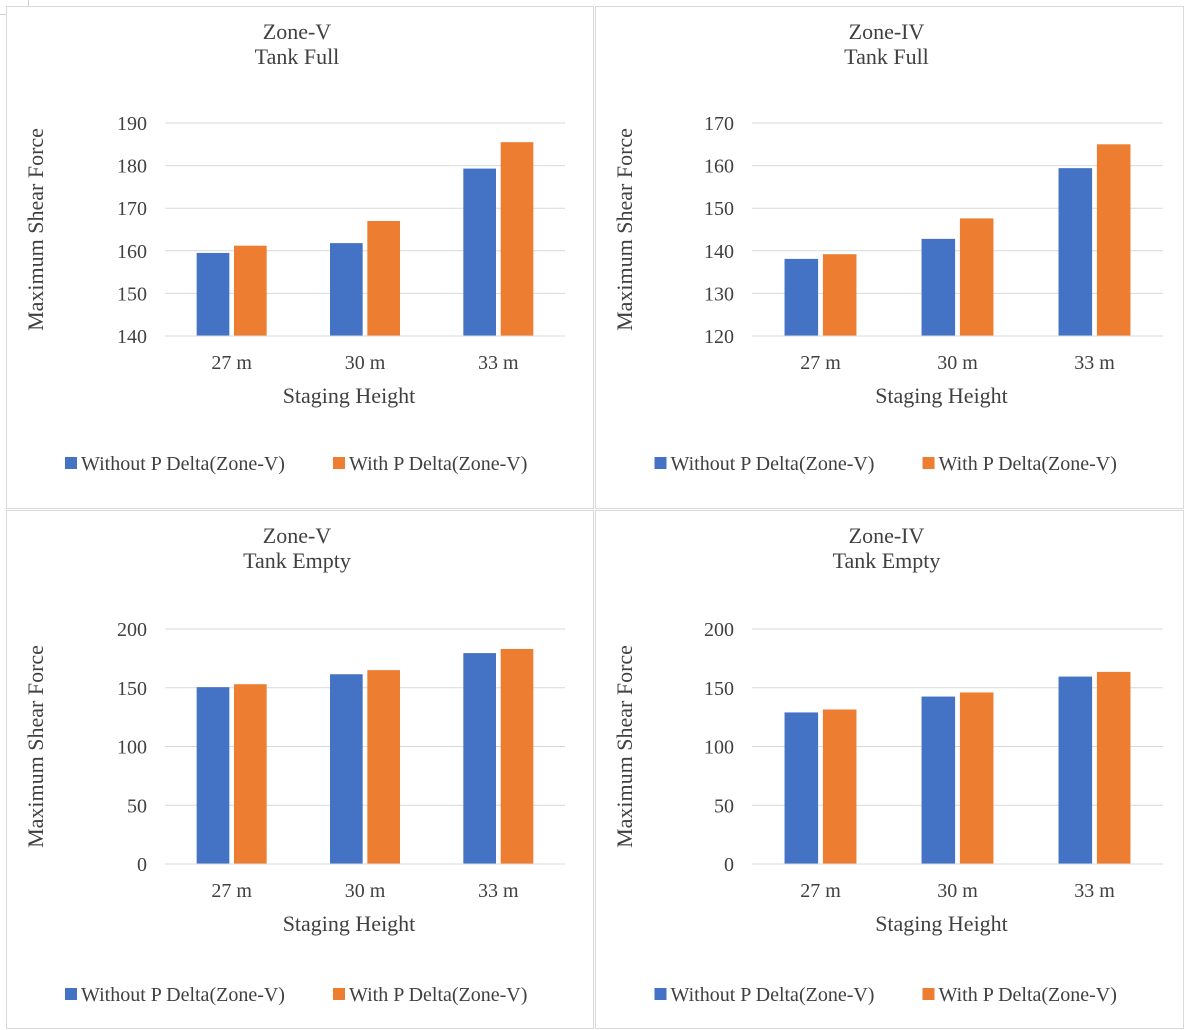 The width and height of the screenshot is (1184, 1030). Describe the element at coordinates (132, 124) in the screenshot. I see `y-tick-label: 190` at that location.